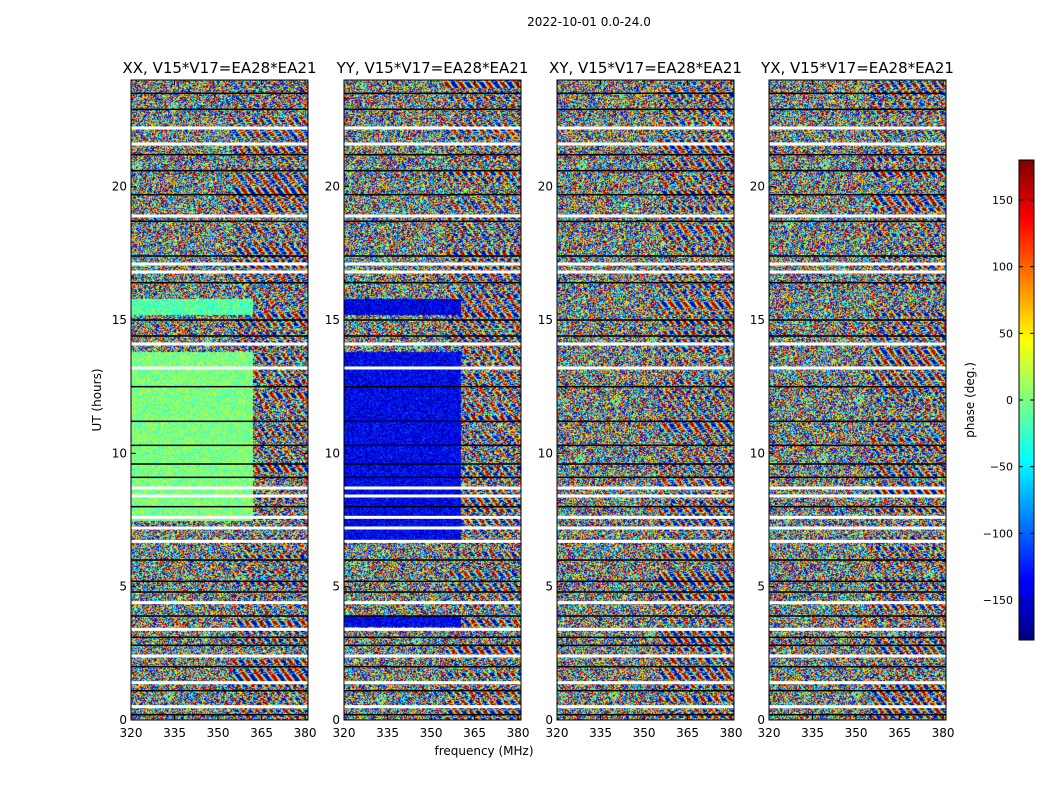 The image size is (1050, 800). I want to click on y-tick-label: 10, so click(119, 453).